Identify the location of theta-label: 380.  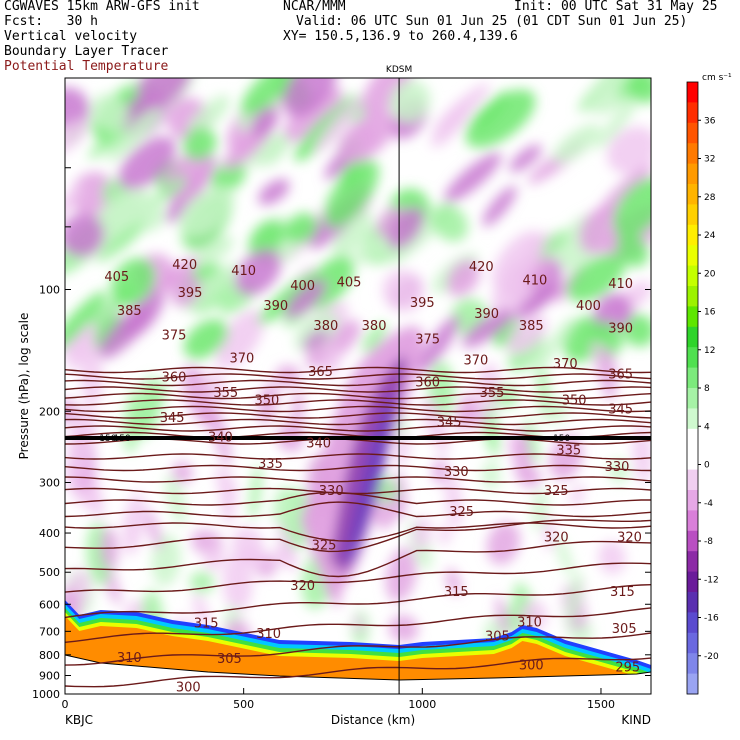
(374, 326).